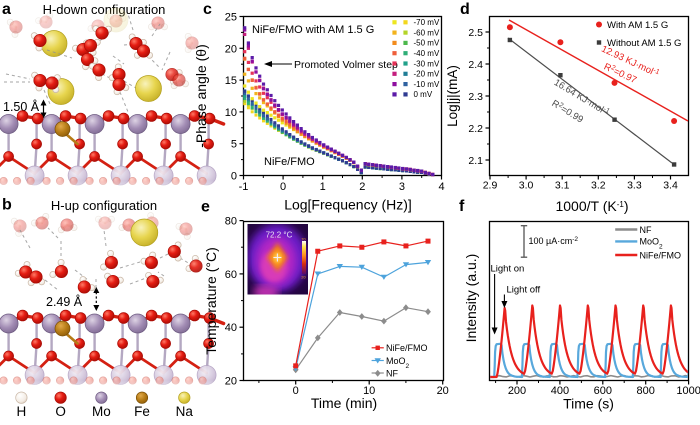  I want to click on svg-text: 25, so click(231, 18).